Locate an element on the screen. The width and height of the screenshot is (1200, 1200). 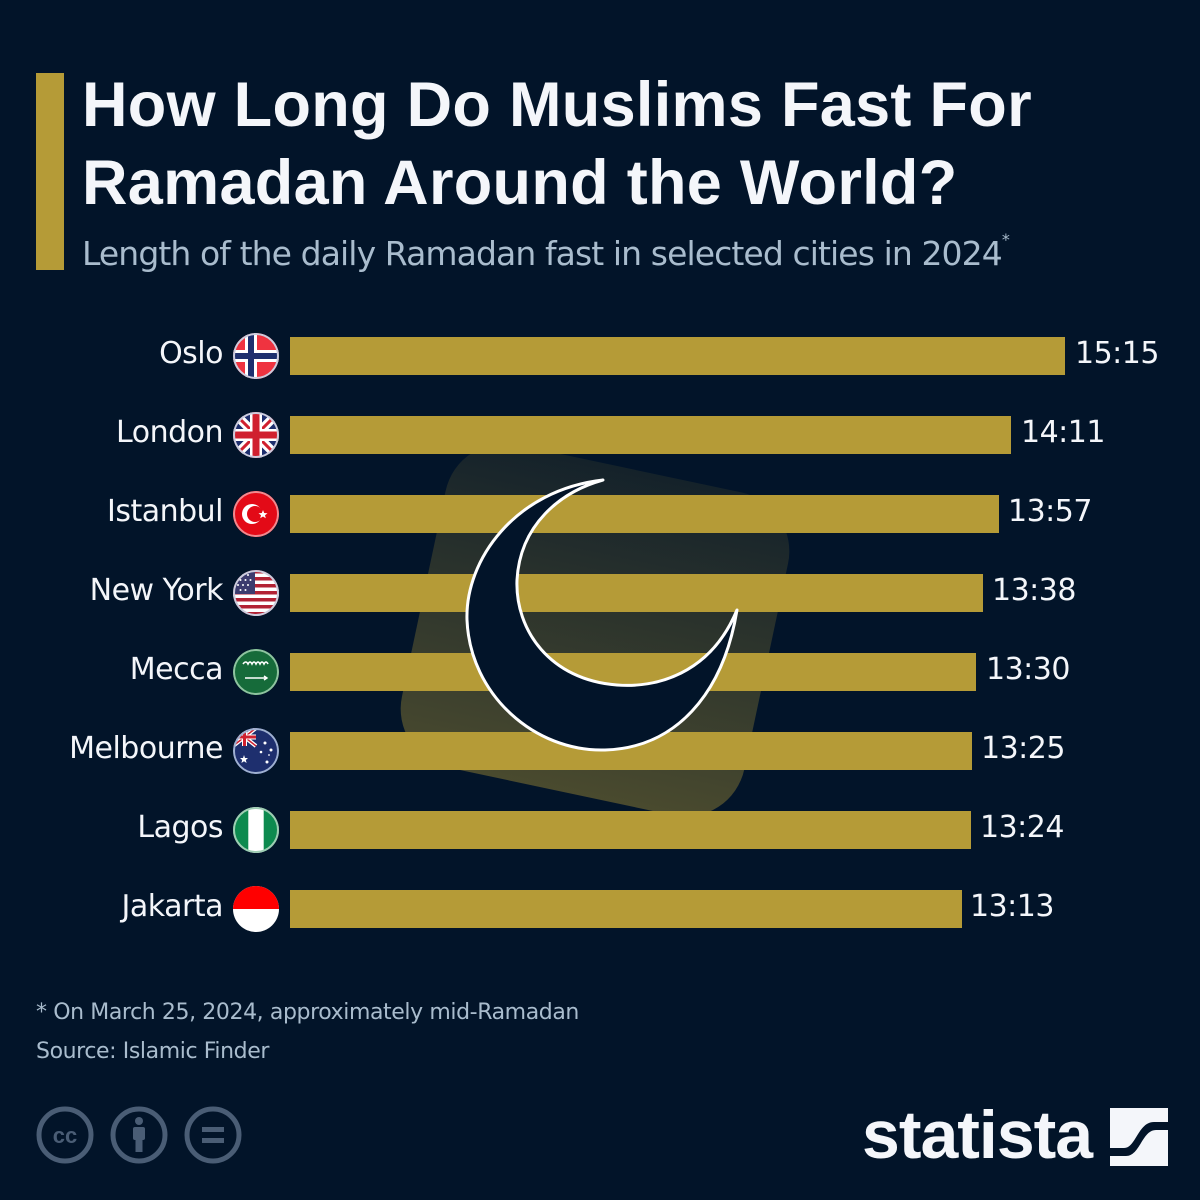
city-label: Lagos is located at coordinates (180, 827).